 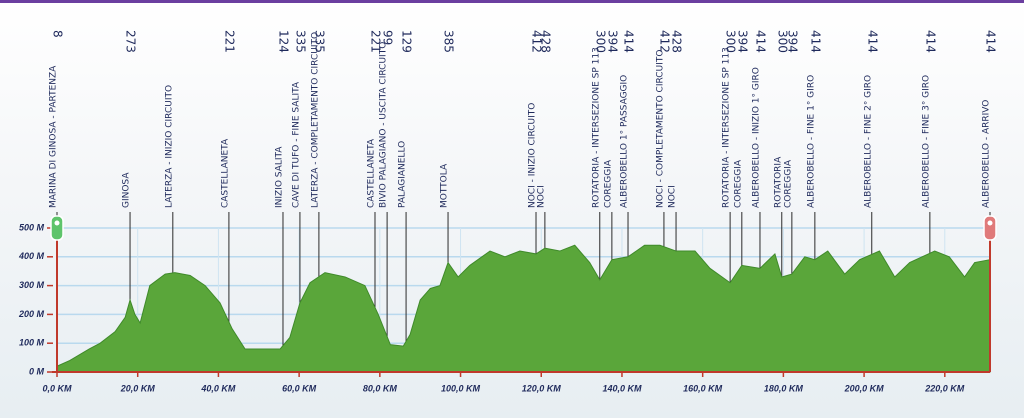 I want to click on y-tick-label: 0 M, so click(x=37, y=371).